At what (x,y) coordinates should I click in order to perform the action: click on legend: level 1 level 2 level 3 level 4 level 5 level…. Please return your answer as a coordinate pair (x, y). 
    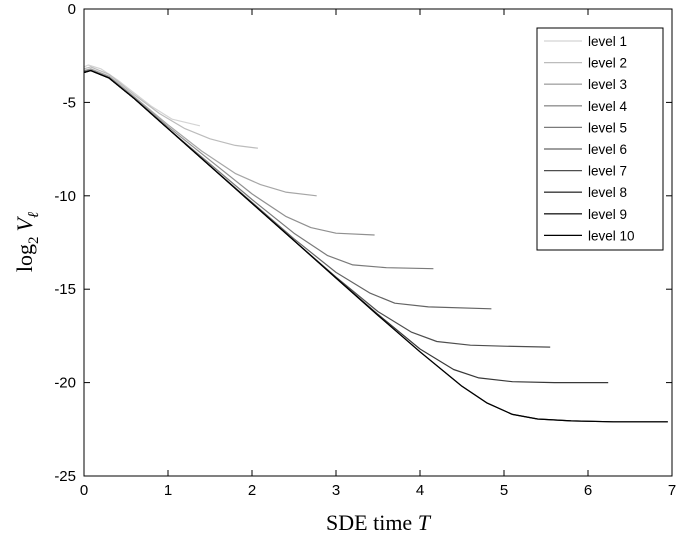
    Looking at the image, I should click on (600, 139).